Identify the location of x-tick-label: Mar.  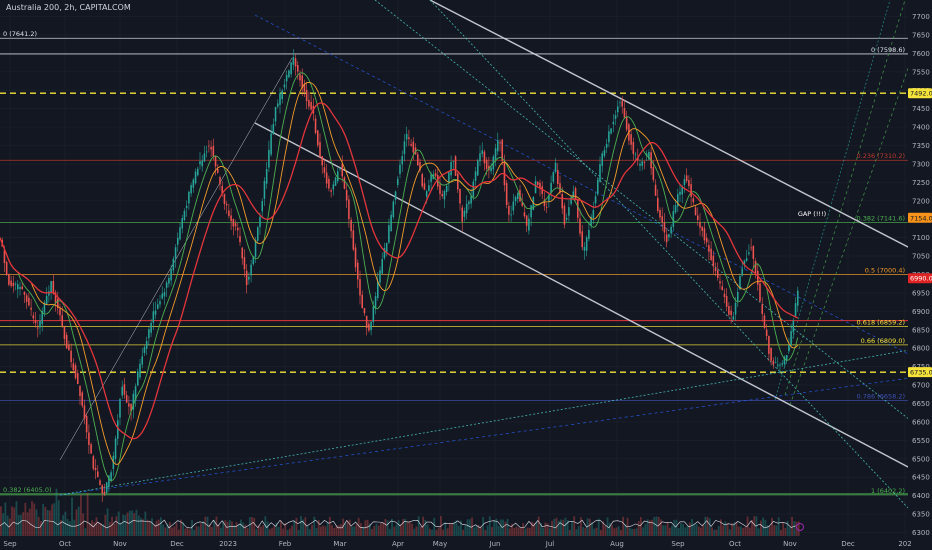
(339, 544).